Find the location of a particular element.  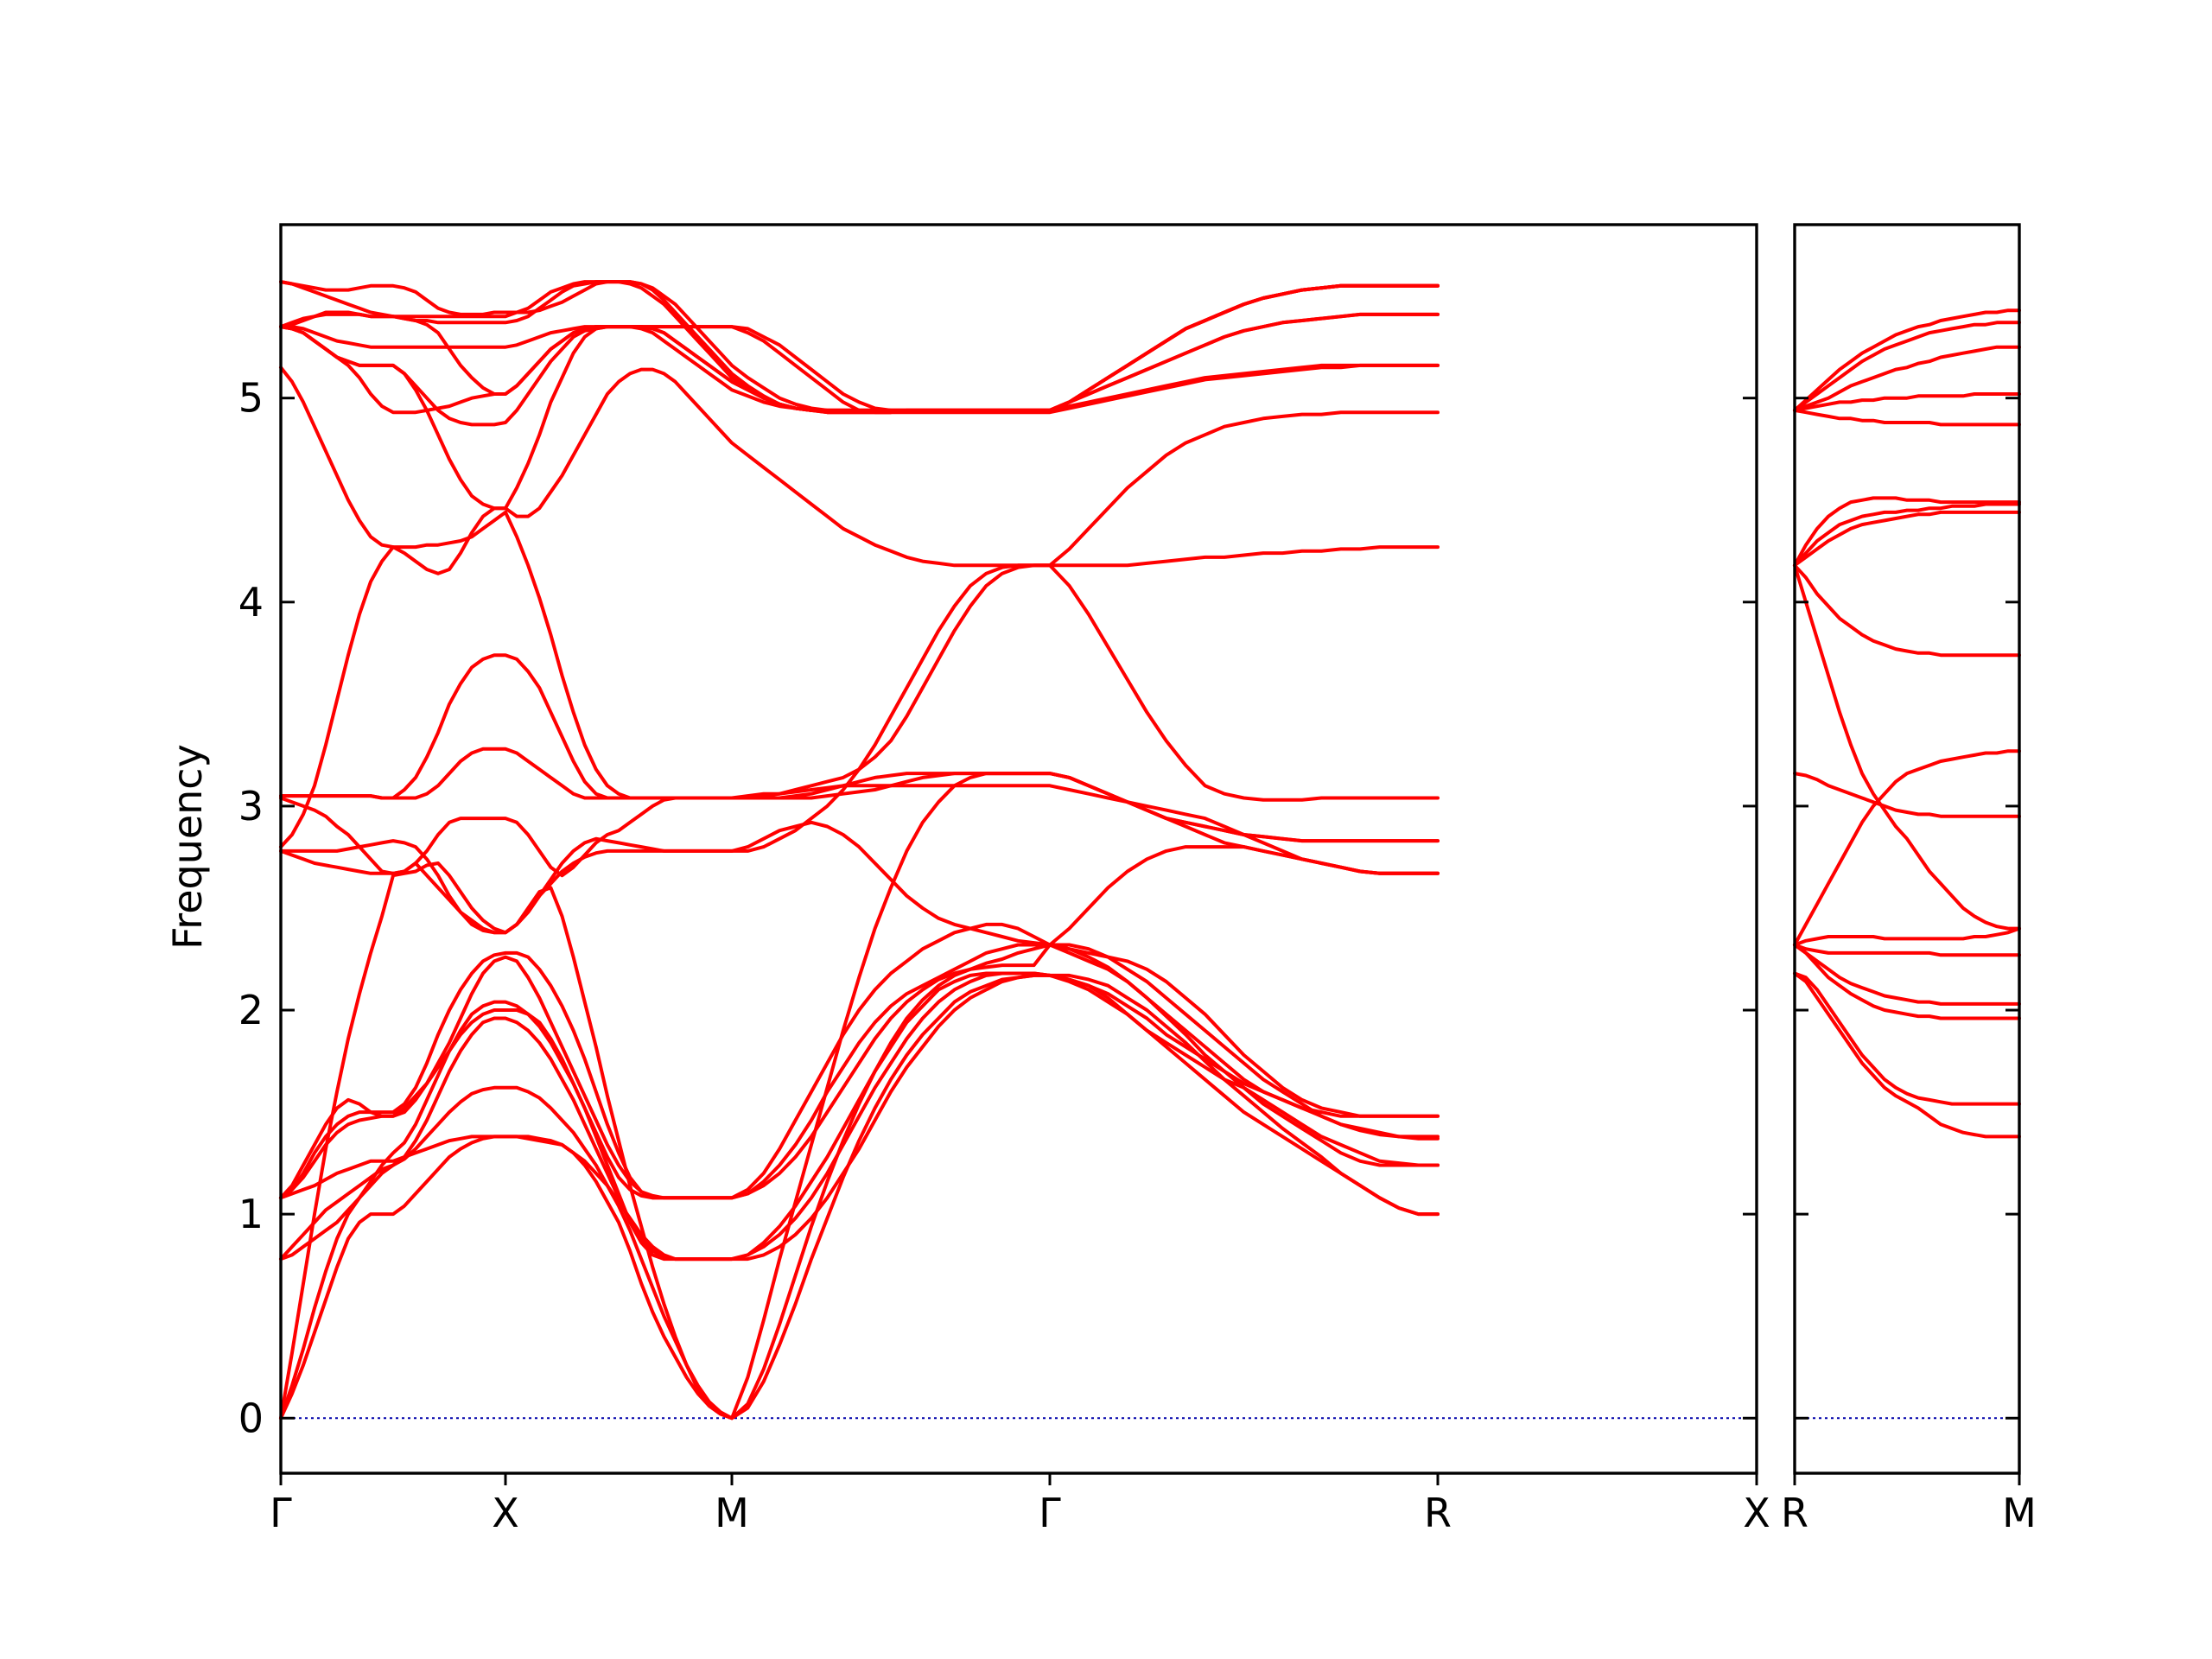

band-panel-side is located at coordinates (1907, 849).